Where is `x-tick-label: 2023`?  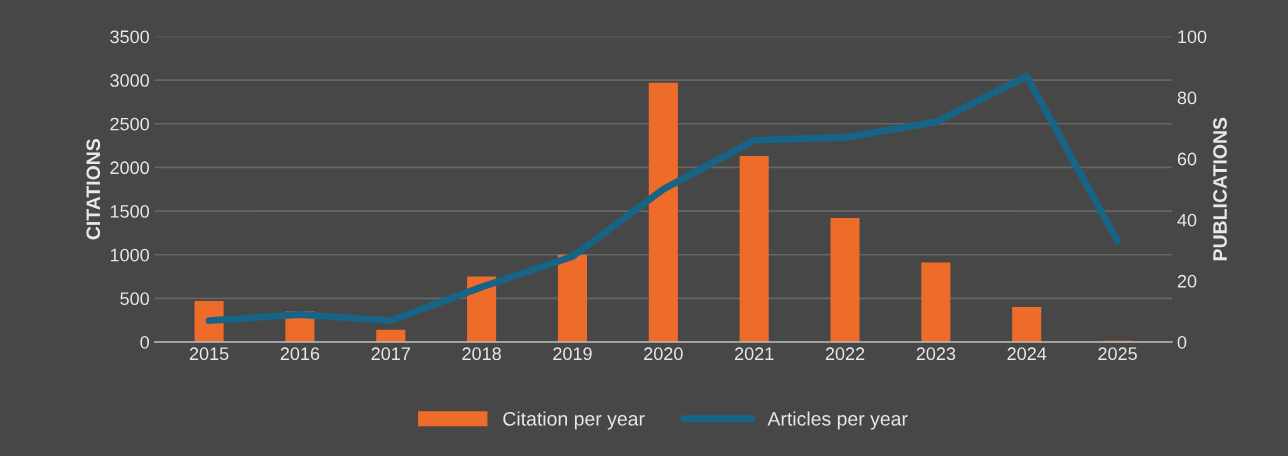
x-tick-label: 2023 is located at coordinates (936, 354).